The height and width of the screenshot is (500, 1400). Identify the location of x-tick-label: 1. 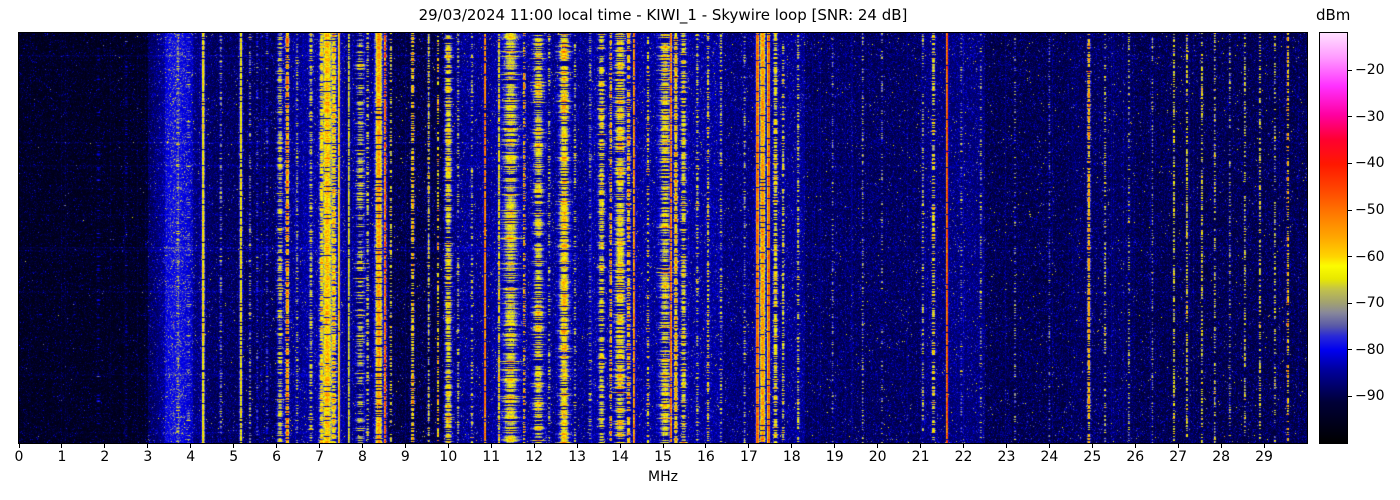
(62, 457).